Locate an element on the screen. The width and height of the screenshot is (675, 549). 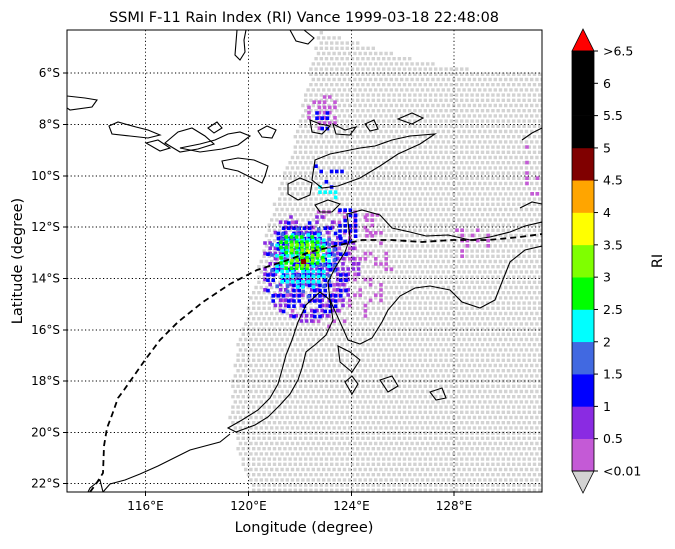
colorbar-tick-label: 1.5 is located at coordinates (613, 374).